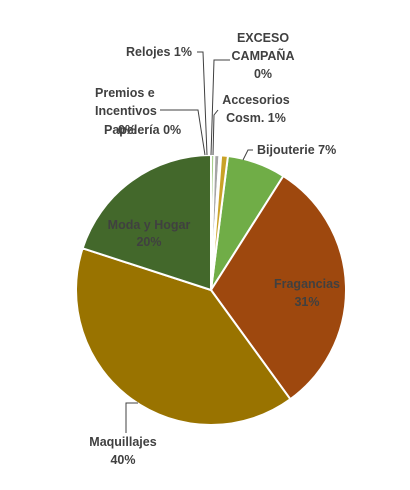  Describe the element at coordinates (159, 52) in the screenshot. I see `label-relojes: Relojes 1%` at that location.